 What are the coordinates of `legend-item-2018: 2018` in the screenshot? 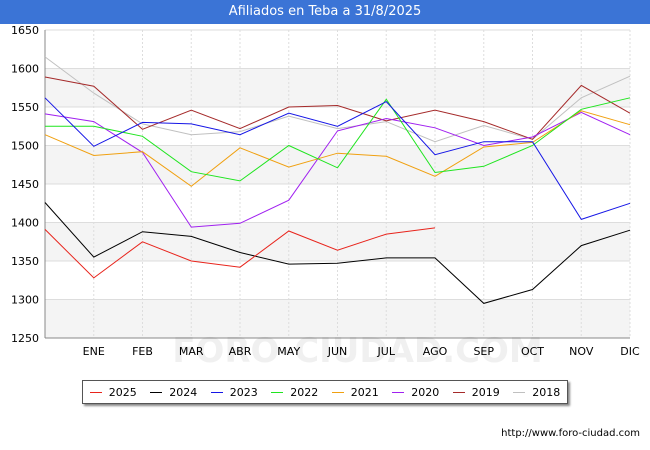 It's located at (536, 392).